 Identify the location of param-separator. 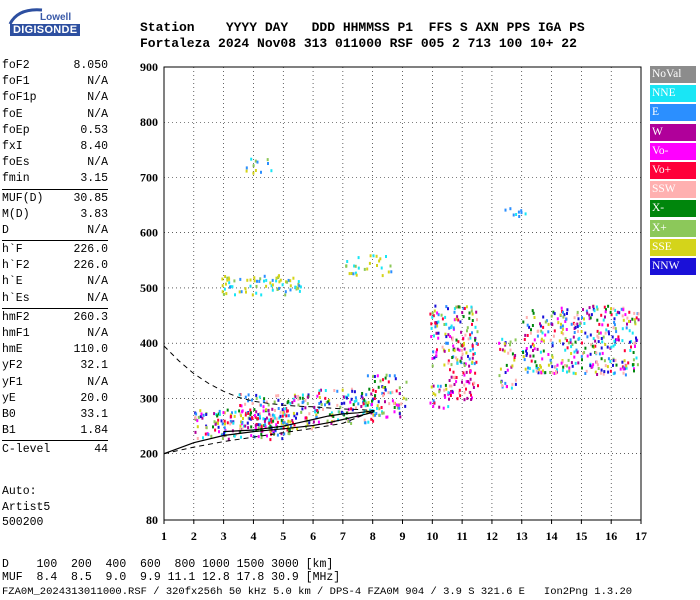
(55, 308).